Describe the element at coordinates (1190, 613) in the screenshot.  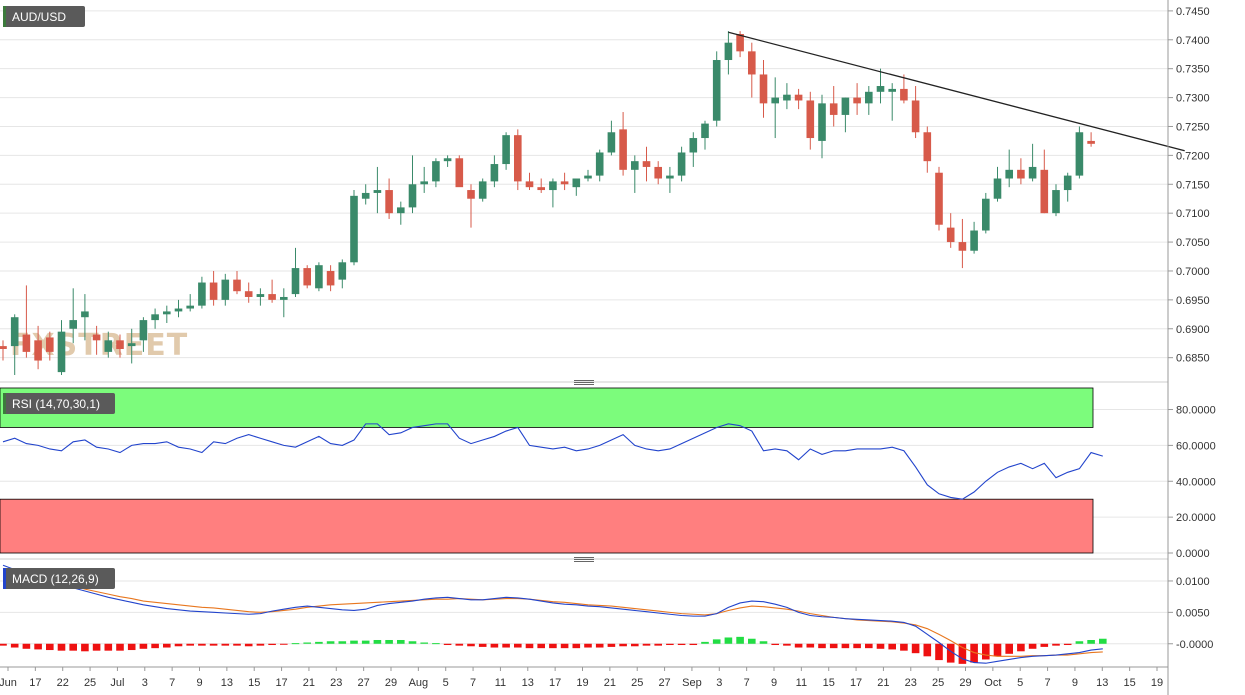
I see `macd-y-axis: 0.0100 0.0050 -0.0000` at that location.